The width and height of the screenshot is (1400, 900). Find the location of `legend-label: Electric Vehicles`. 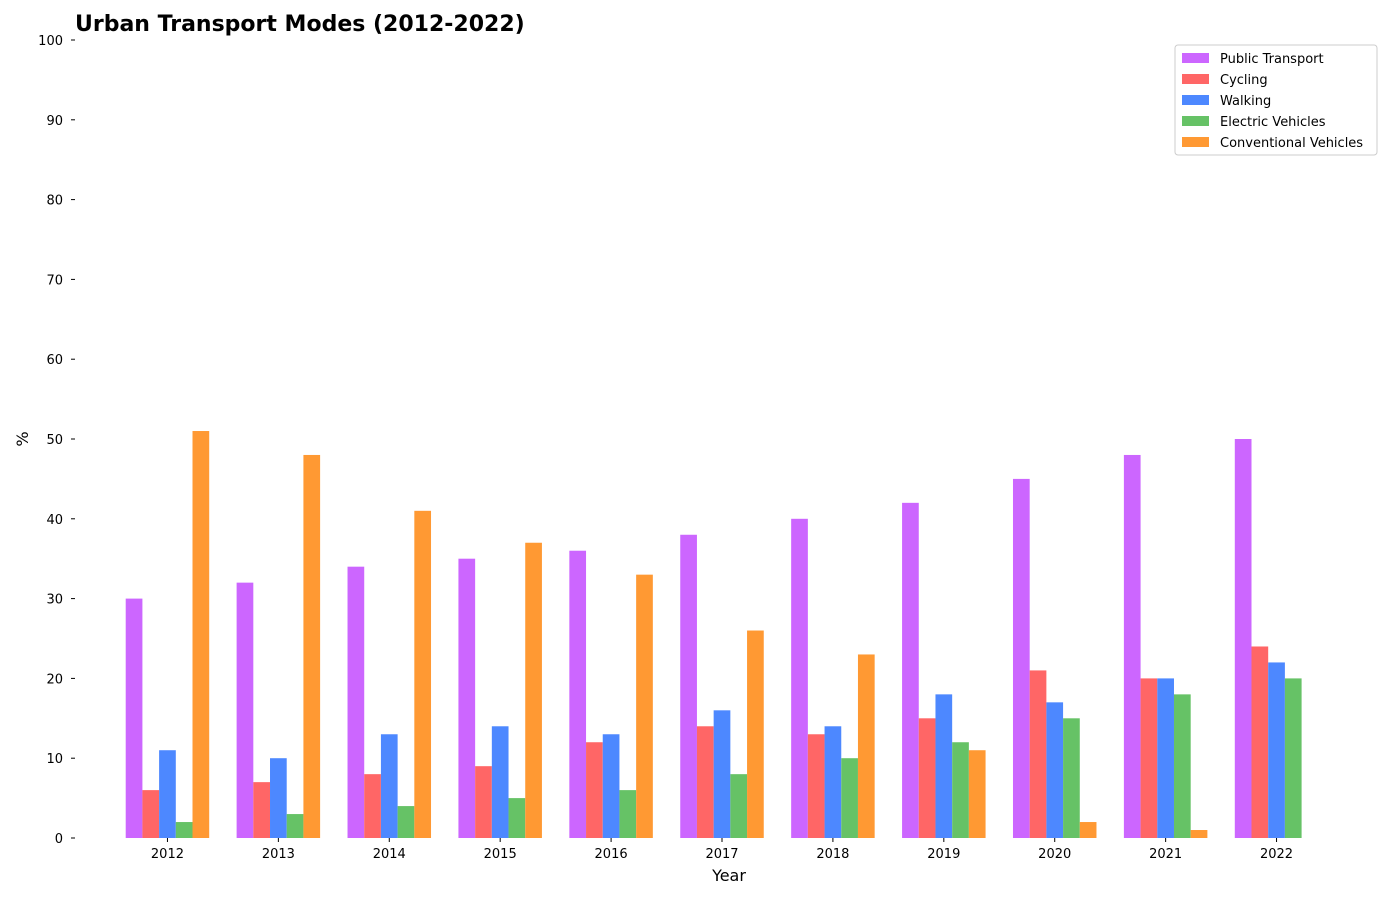

legend-label: Electric Vehicles is located at coordinates (1273, 122).